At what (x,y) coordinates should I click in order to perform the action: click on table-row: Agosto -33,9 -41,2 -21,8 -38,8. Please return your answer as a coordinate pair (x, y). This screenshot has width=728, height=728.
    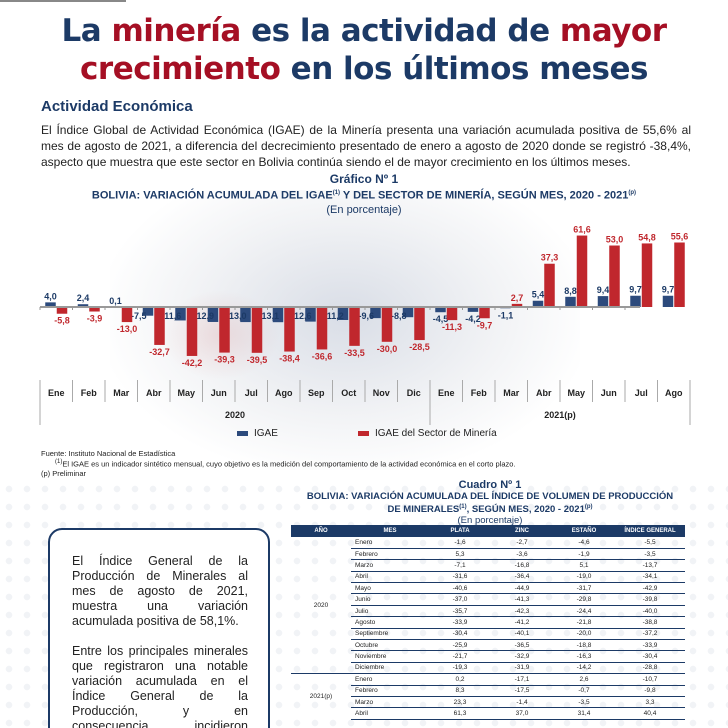
    Looking at the image, I should click on (488, 622).